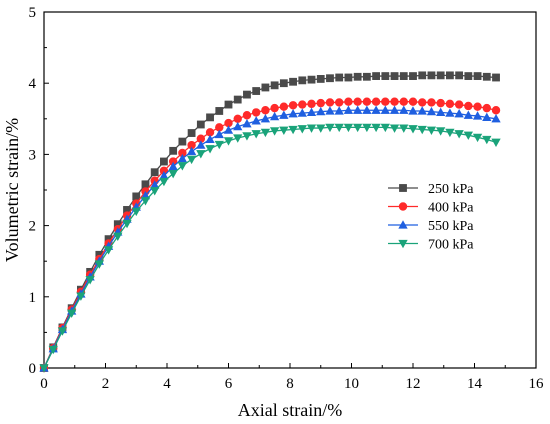  Describe the element at coordinates (413, 384) in the screenshot. I see `x-tick-label: 12` at that location.